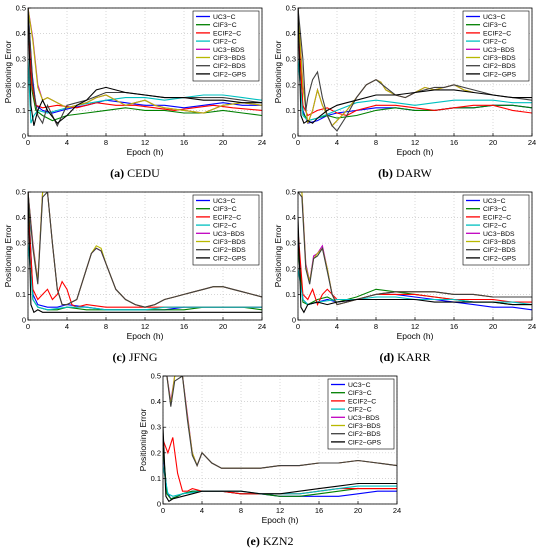 Image resolution: width=540 pixels, height=550 pixels. I want to click on caption-d-letter: (d), so click(387, 357).